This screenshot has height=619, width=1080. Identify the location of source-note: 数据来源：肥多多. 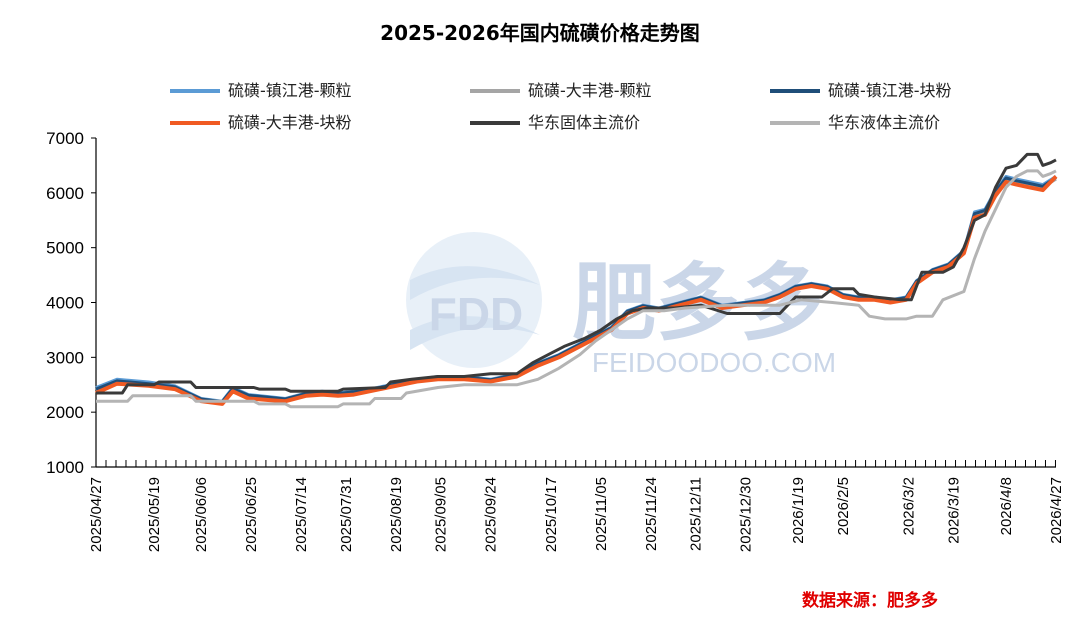
(870, 600).